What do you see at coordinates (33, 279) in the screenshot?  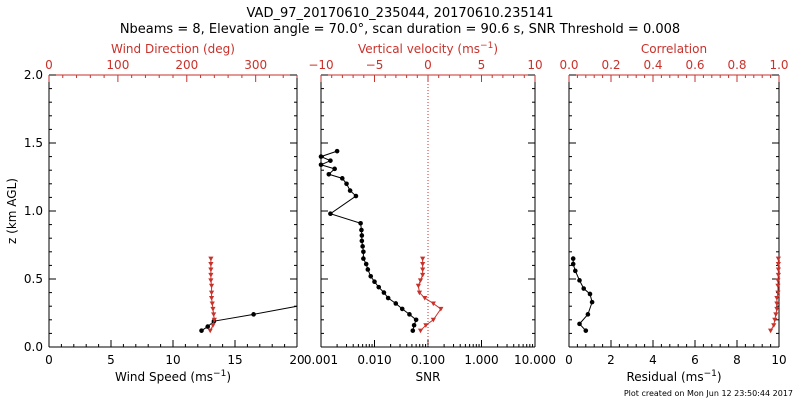 I see `y-tick-label: 0.5` at bounding box center [33, 279].